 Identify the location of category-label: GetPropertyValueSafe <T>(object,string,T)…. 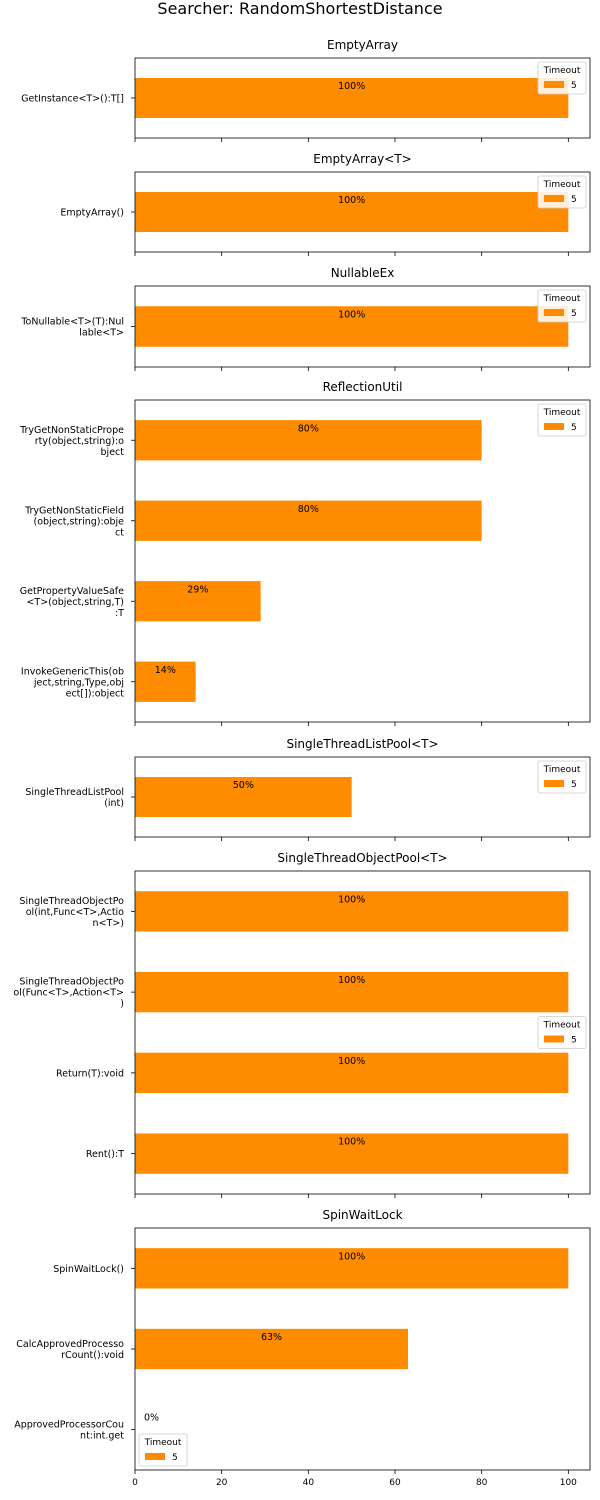
(72, 602).